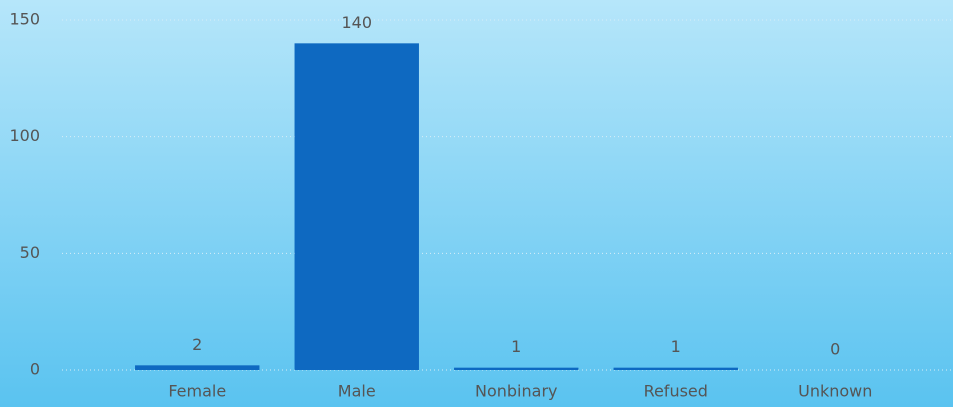 This screenshot has width=953, height=407. What do you see at coordinates (24, 19) in the screenshot?
I see `y-tick-label: 150` at bounding box center [24, 19].